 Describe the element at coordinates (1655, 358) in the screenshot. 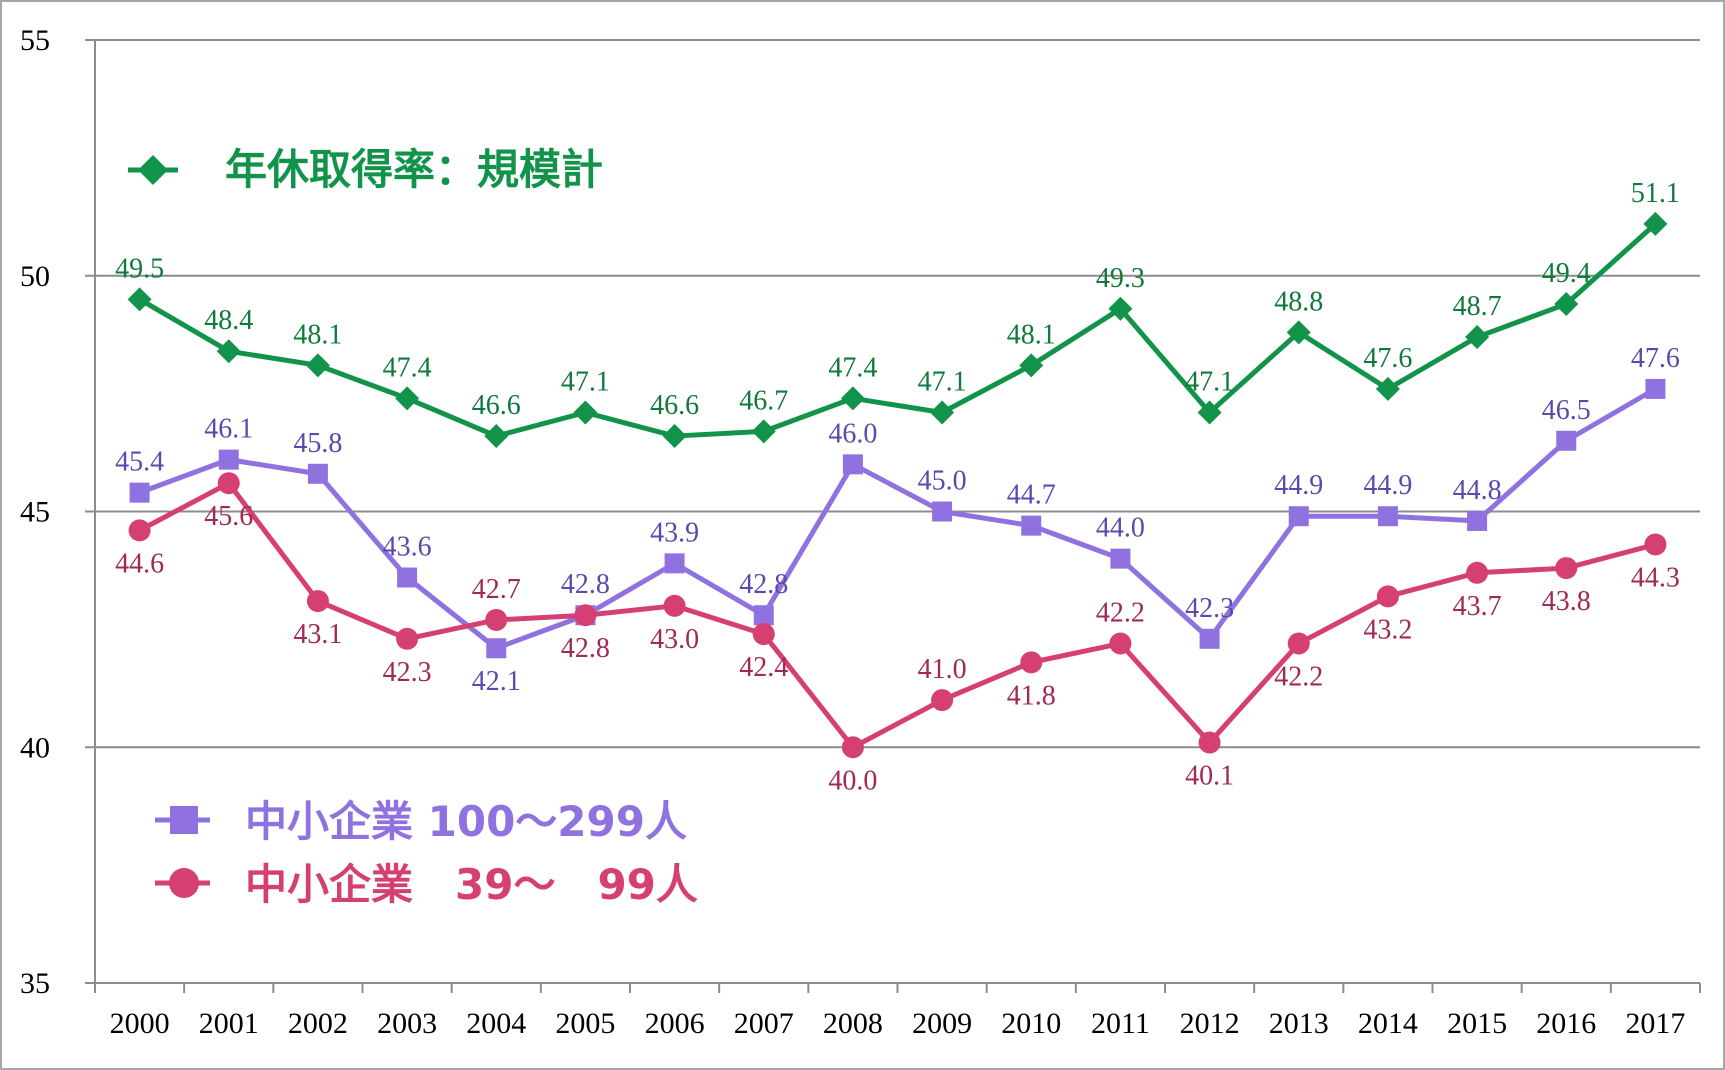

I see `data-label-s1-2017: 47.6` at that location.